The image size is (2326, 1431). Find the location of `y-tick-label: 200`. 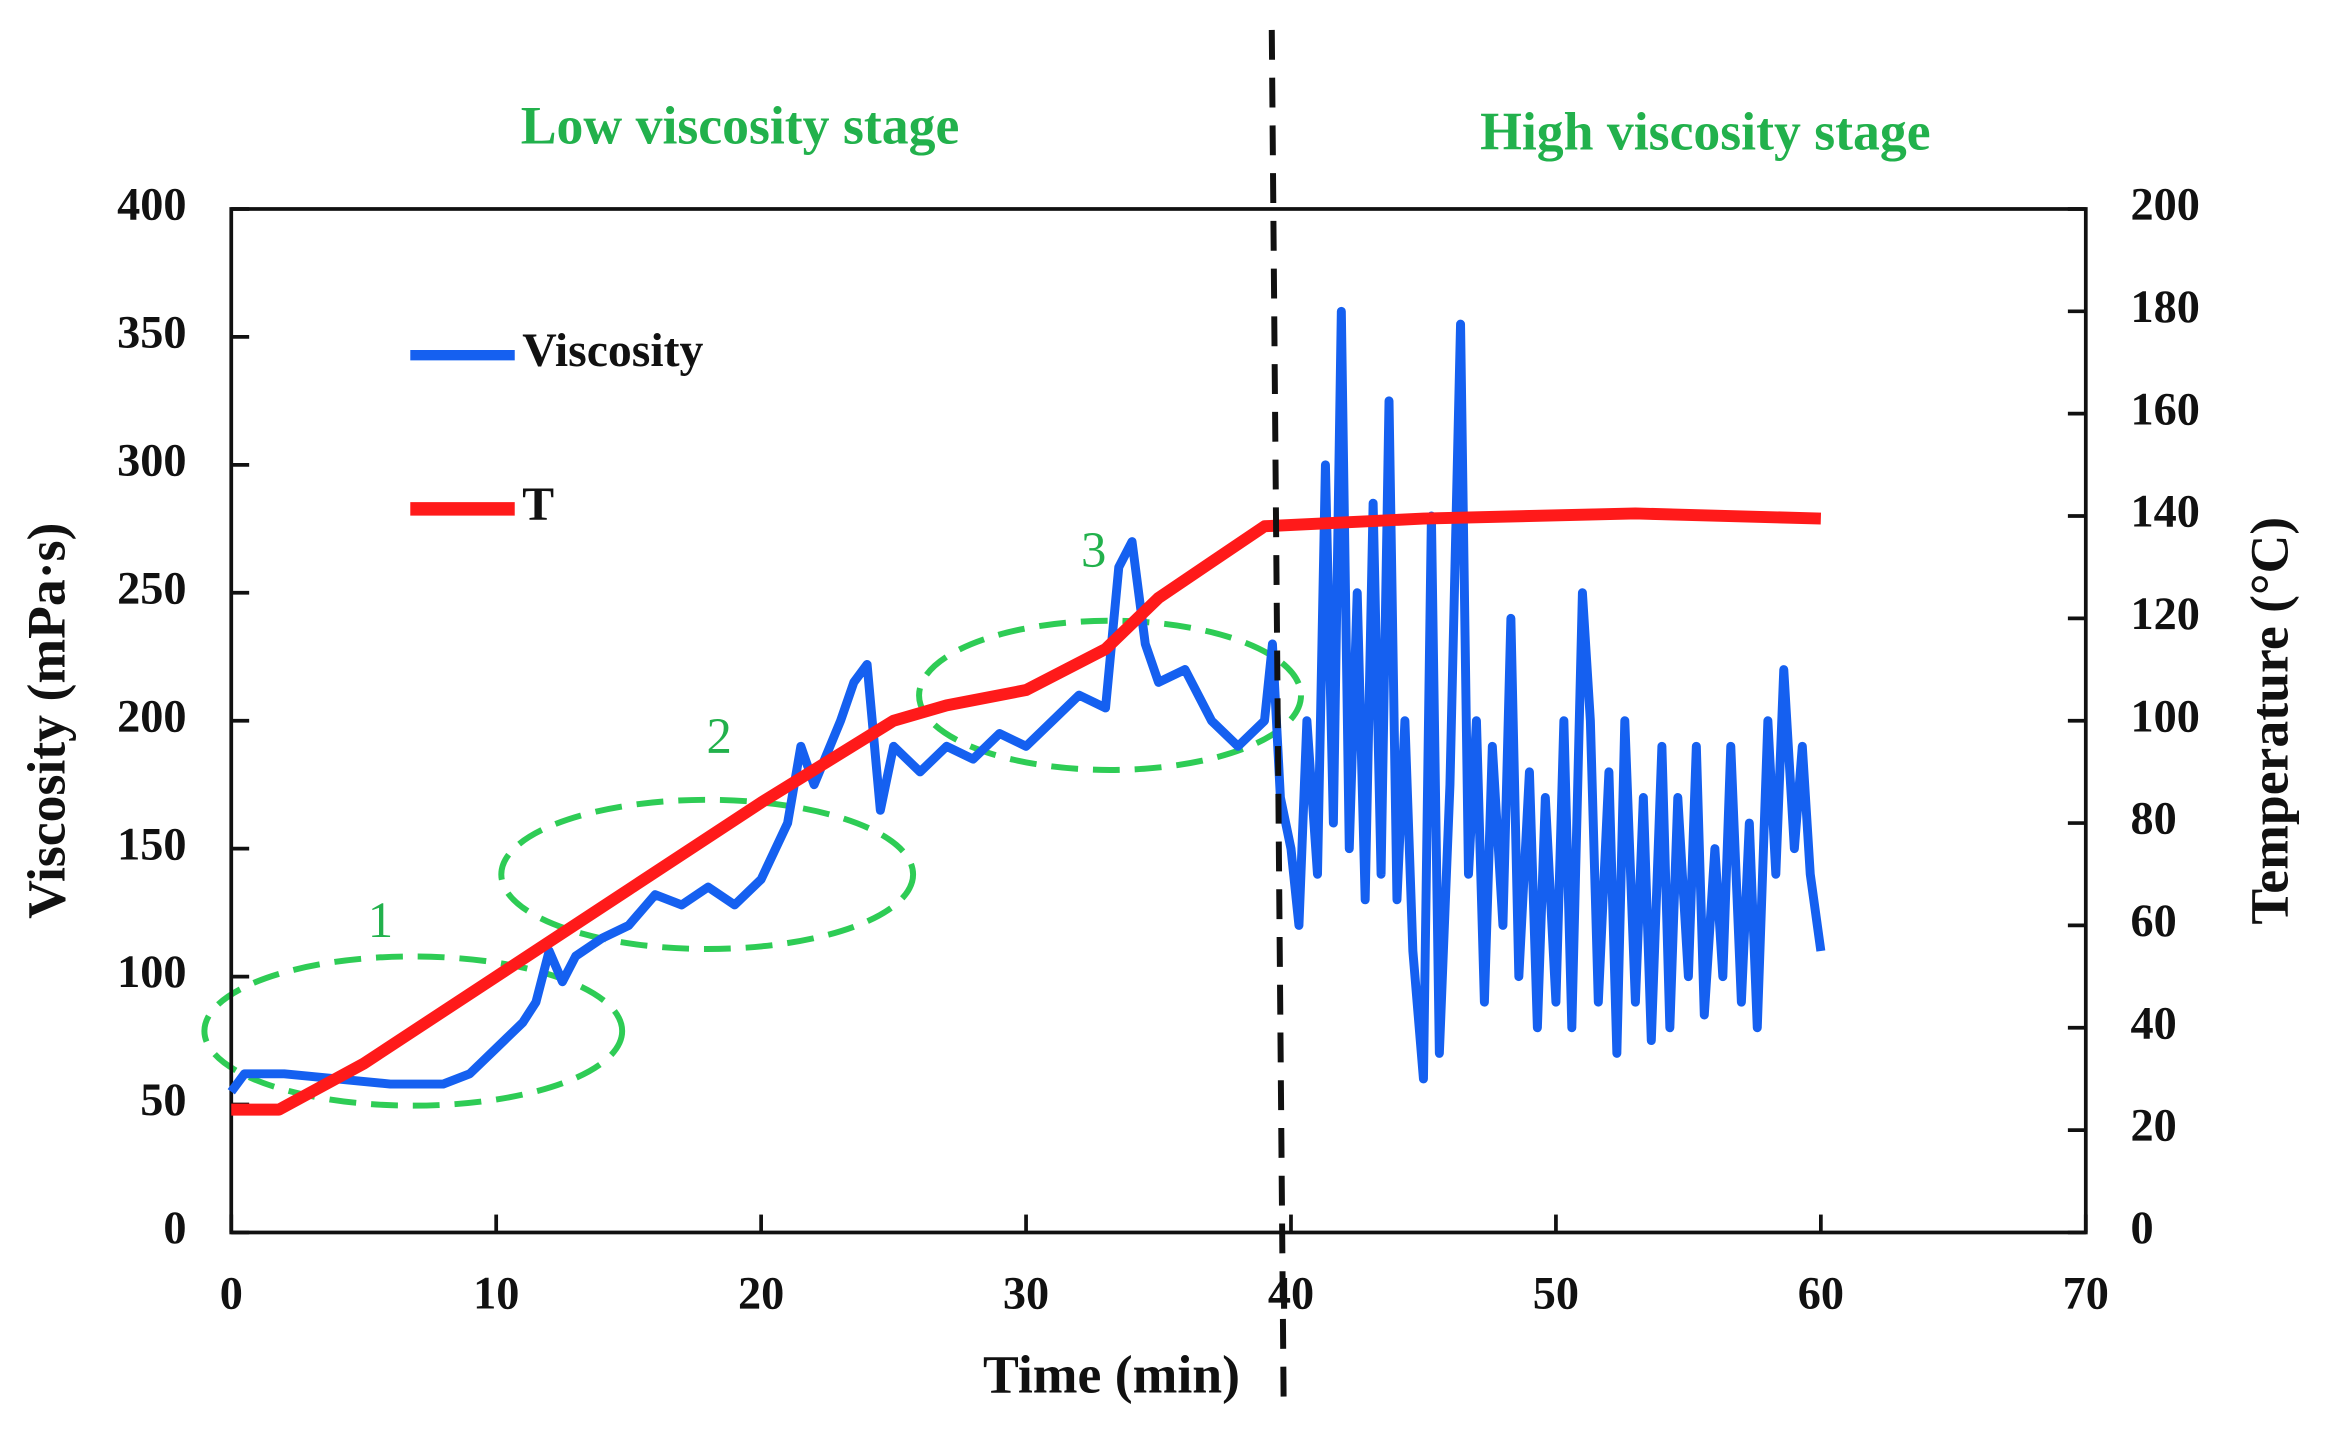

y-tick-label: 200 is located at coordinates (151, 716).